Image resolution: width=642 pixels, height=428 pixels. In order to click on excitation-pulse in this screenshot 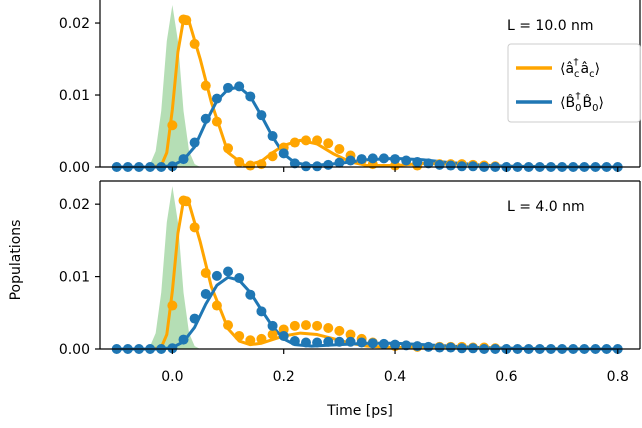, I will do `click(172, 267)`.